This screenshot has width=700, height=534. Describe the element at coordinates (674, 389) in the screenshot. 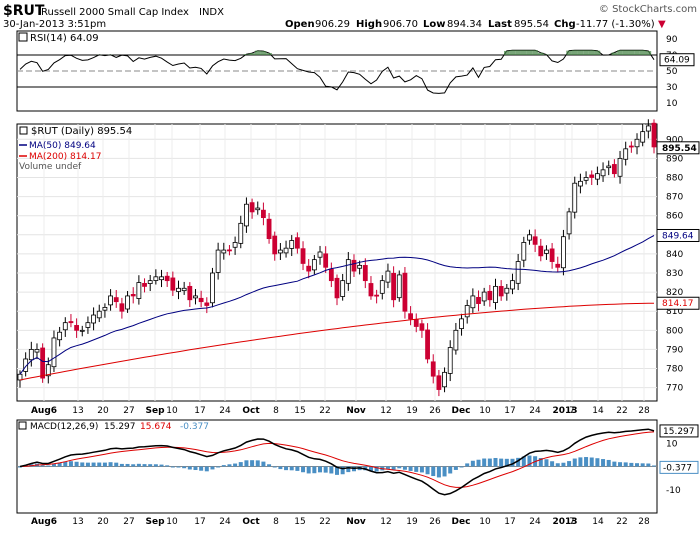

I see `price-tick-label: 770` at that location.